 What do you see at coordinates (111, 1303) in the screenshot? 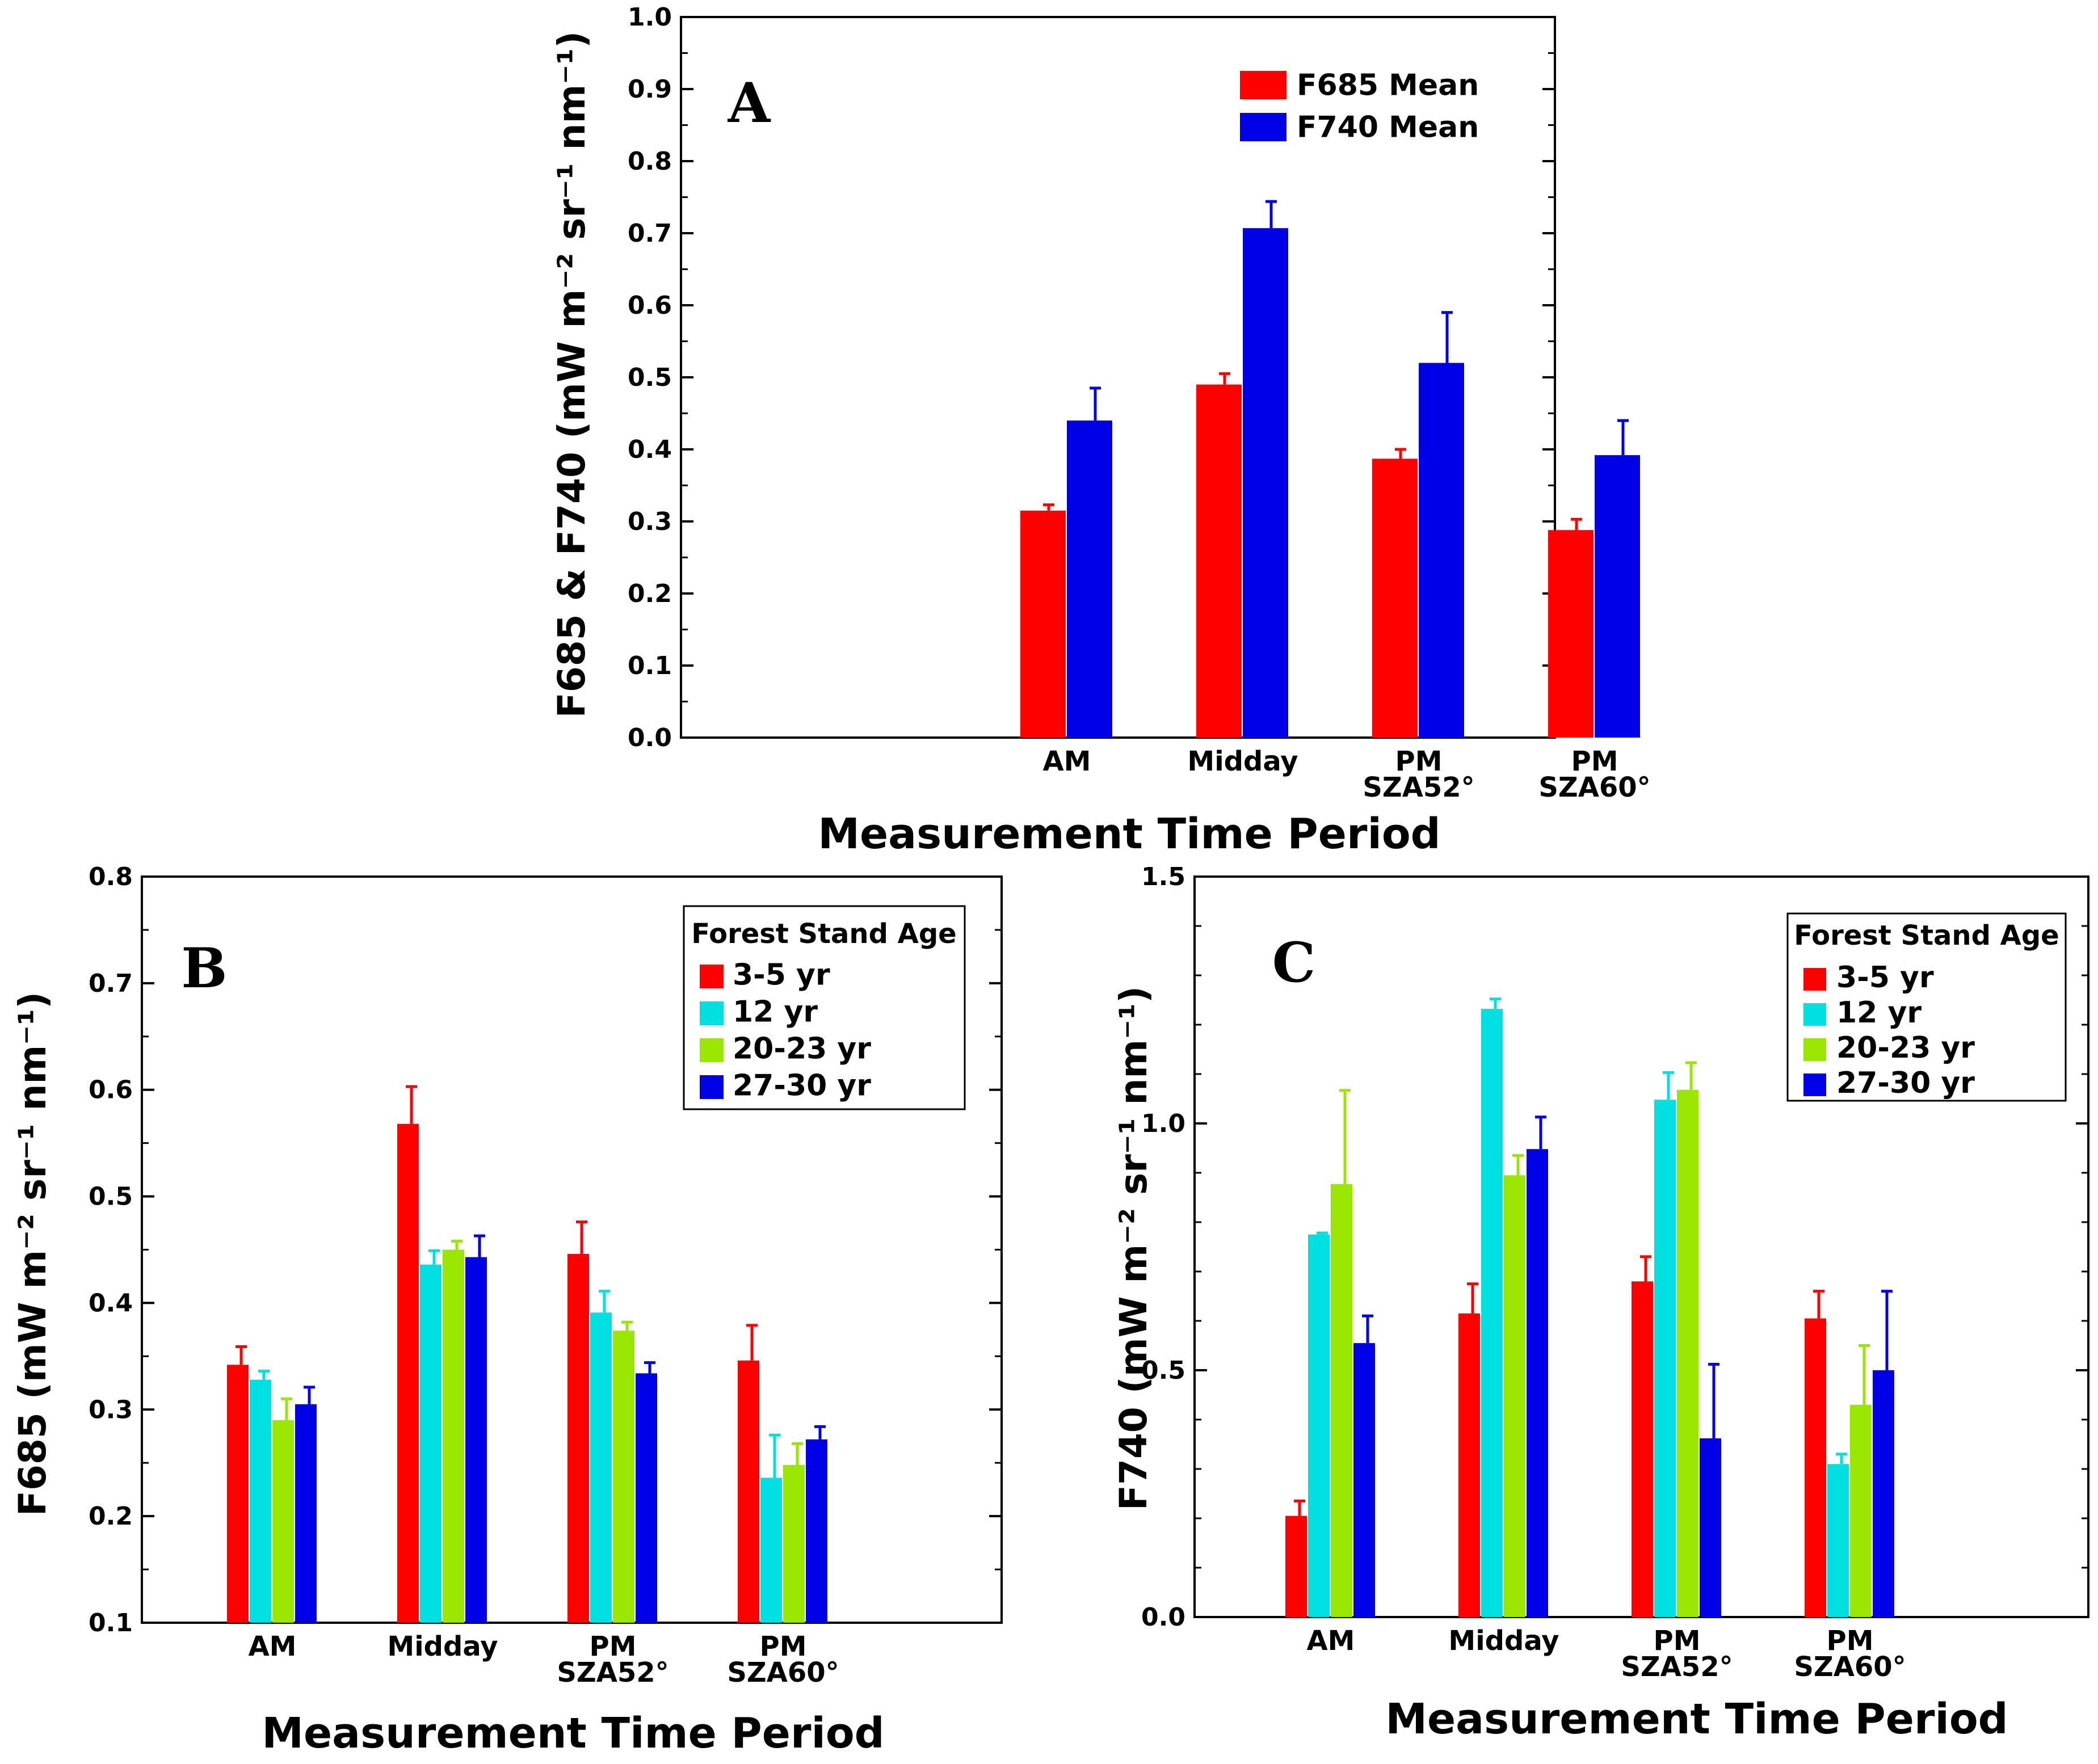
I see `y-tick-label: 0.4` at bounding box center [111, 1303].